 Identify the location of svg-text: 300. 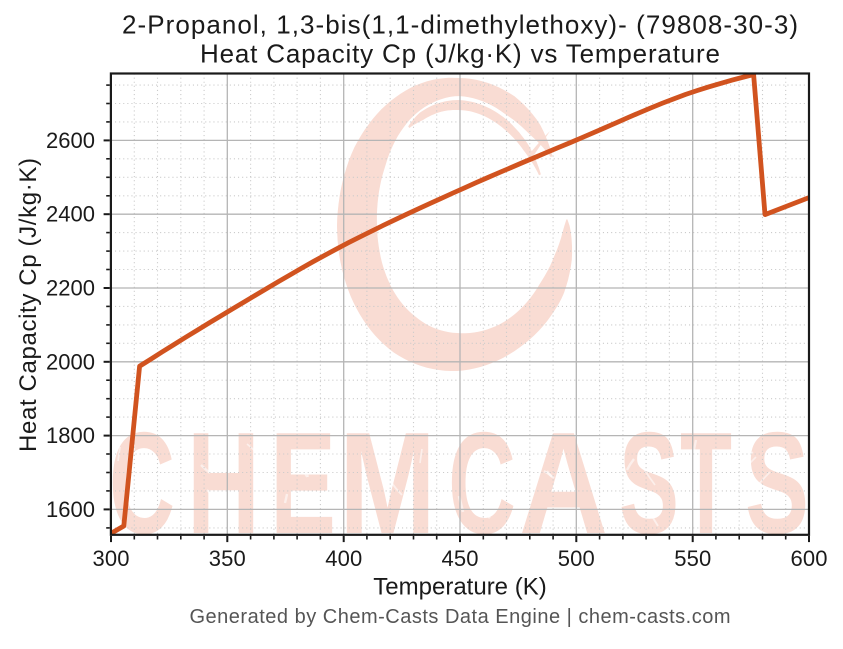
(111, 558).